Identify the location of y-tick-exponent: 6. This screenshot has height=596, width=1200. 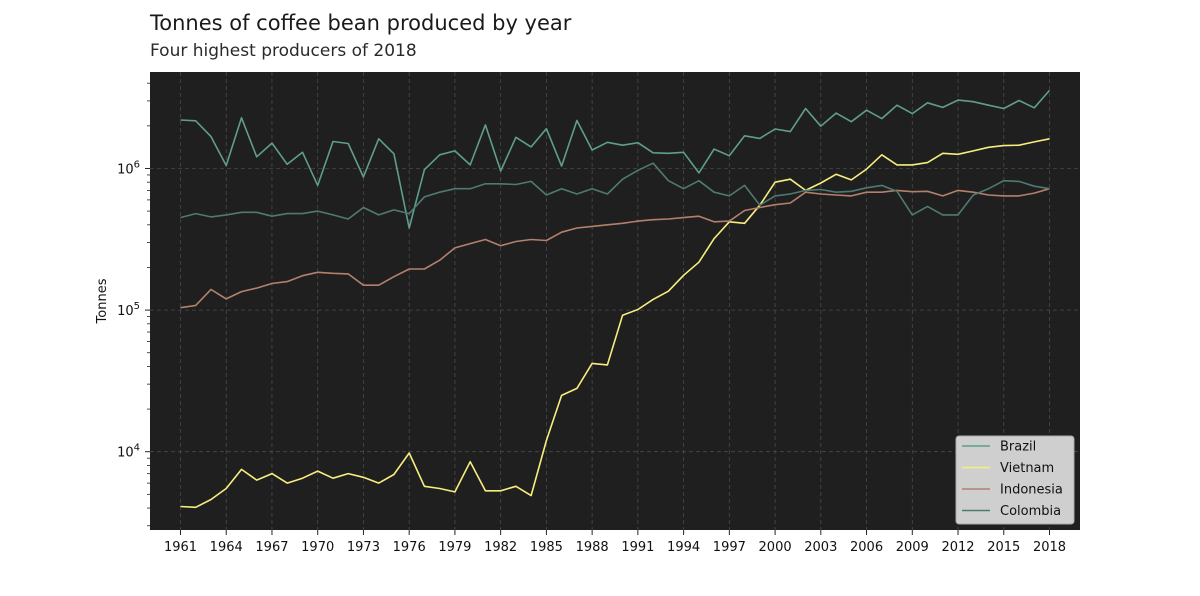
(137, 164).